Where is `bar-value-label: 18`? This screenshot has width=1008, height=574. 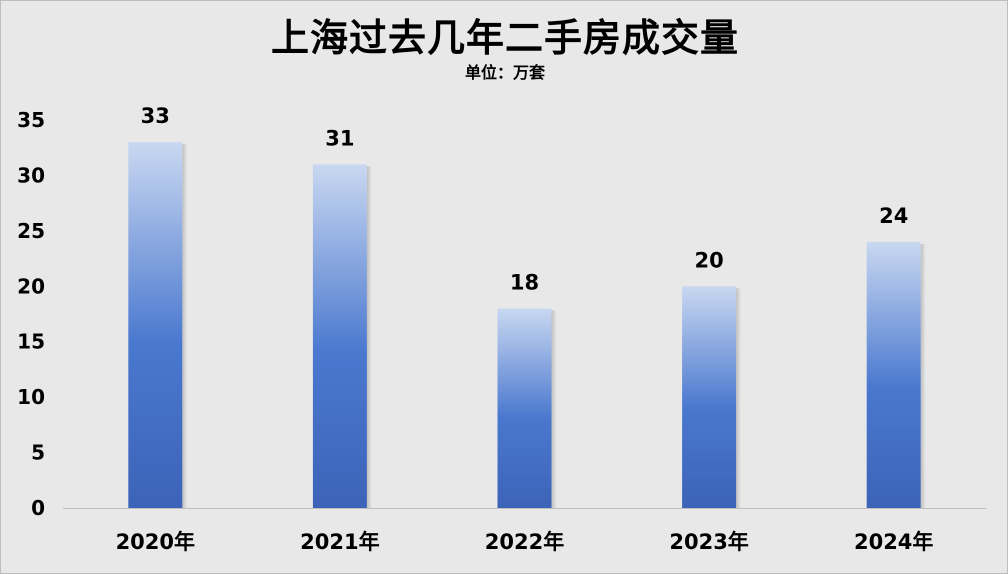 bar-value-label: 18 is located at coordinates (524, 282).